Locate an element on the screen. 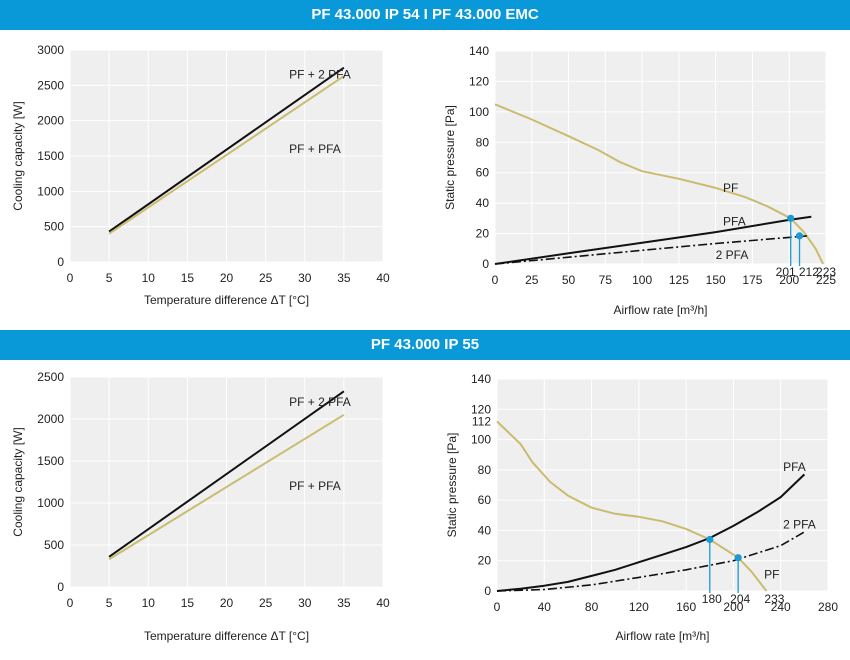  operating-point-label: 180 is located at coordinates (712, 599).